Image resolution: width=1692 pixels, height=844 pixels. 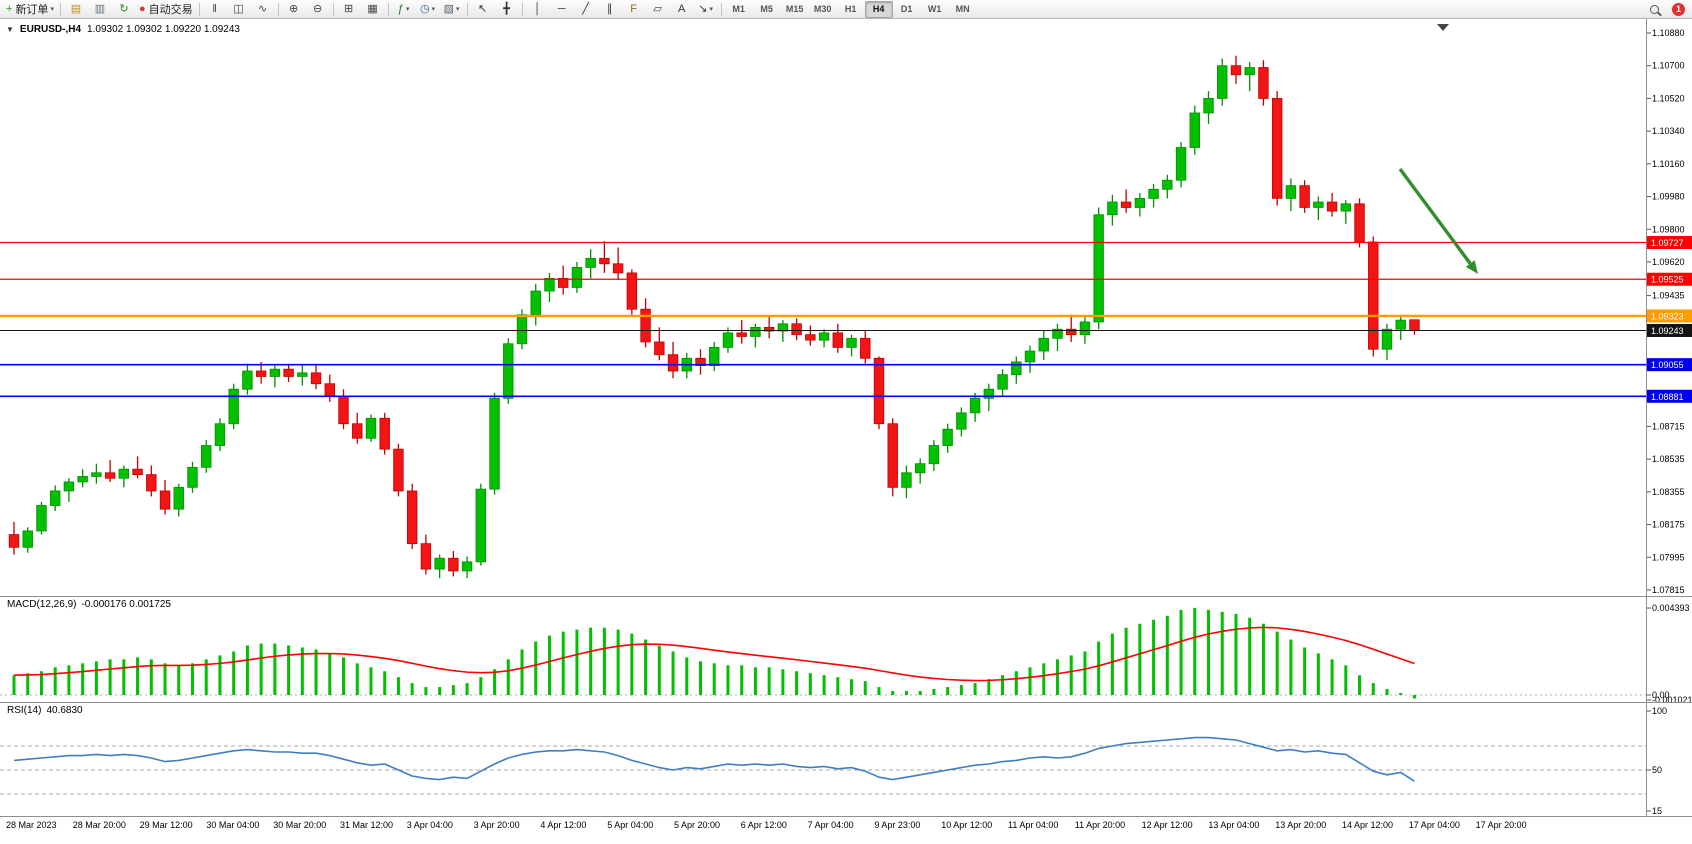 I want to click on text-button: A, so click(x=682, y=9).